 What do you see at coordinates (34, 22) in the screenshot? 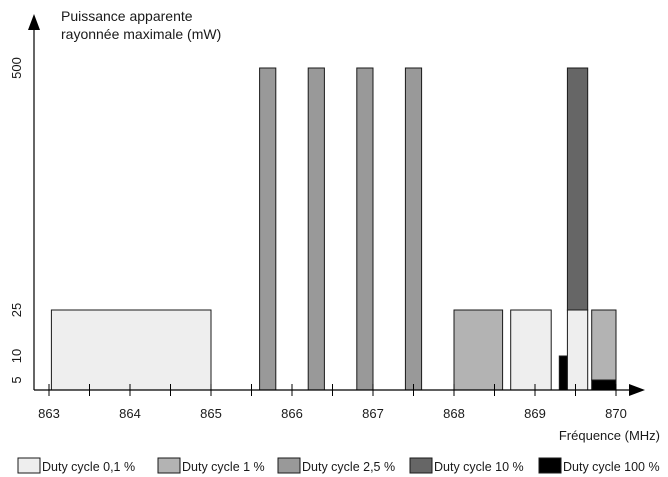
I see `y-axis-arrow-icon` at bounding box center [34, 22].